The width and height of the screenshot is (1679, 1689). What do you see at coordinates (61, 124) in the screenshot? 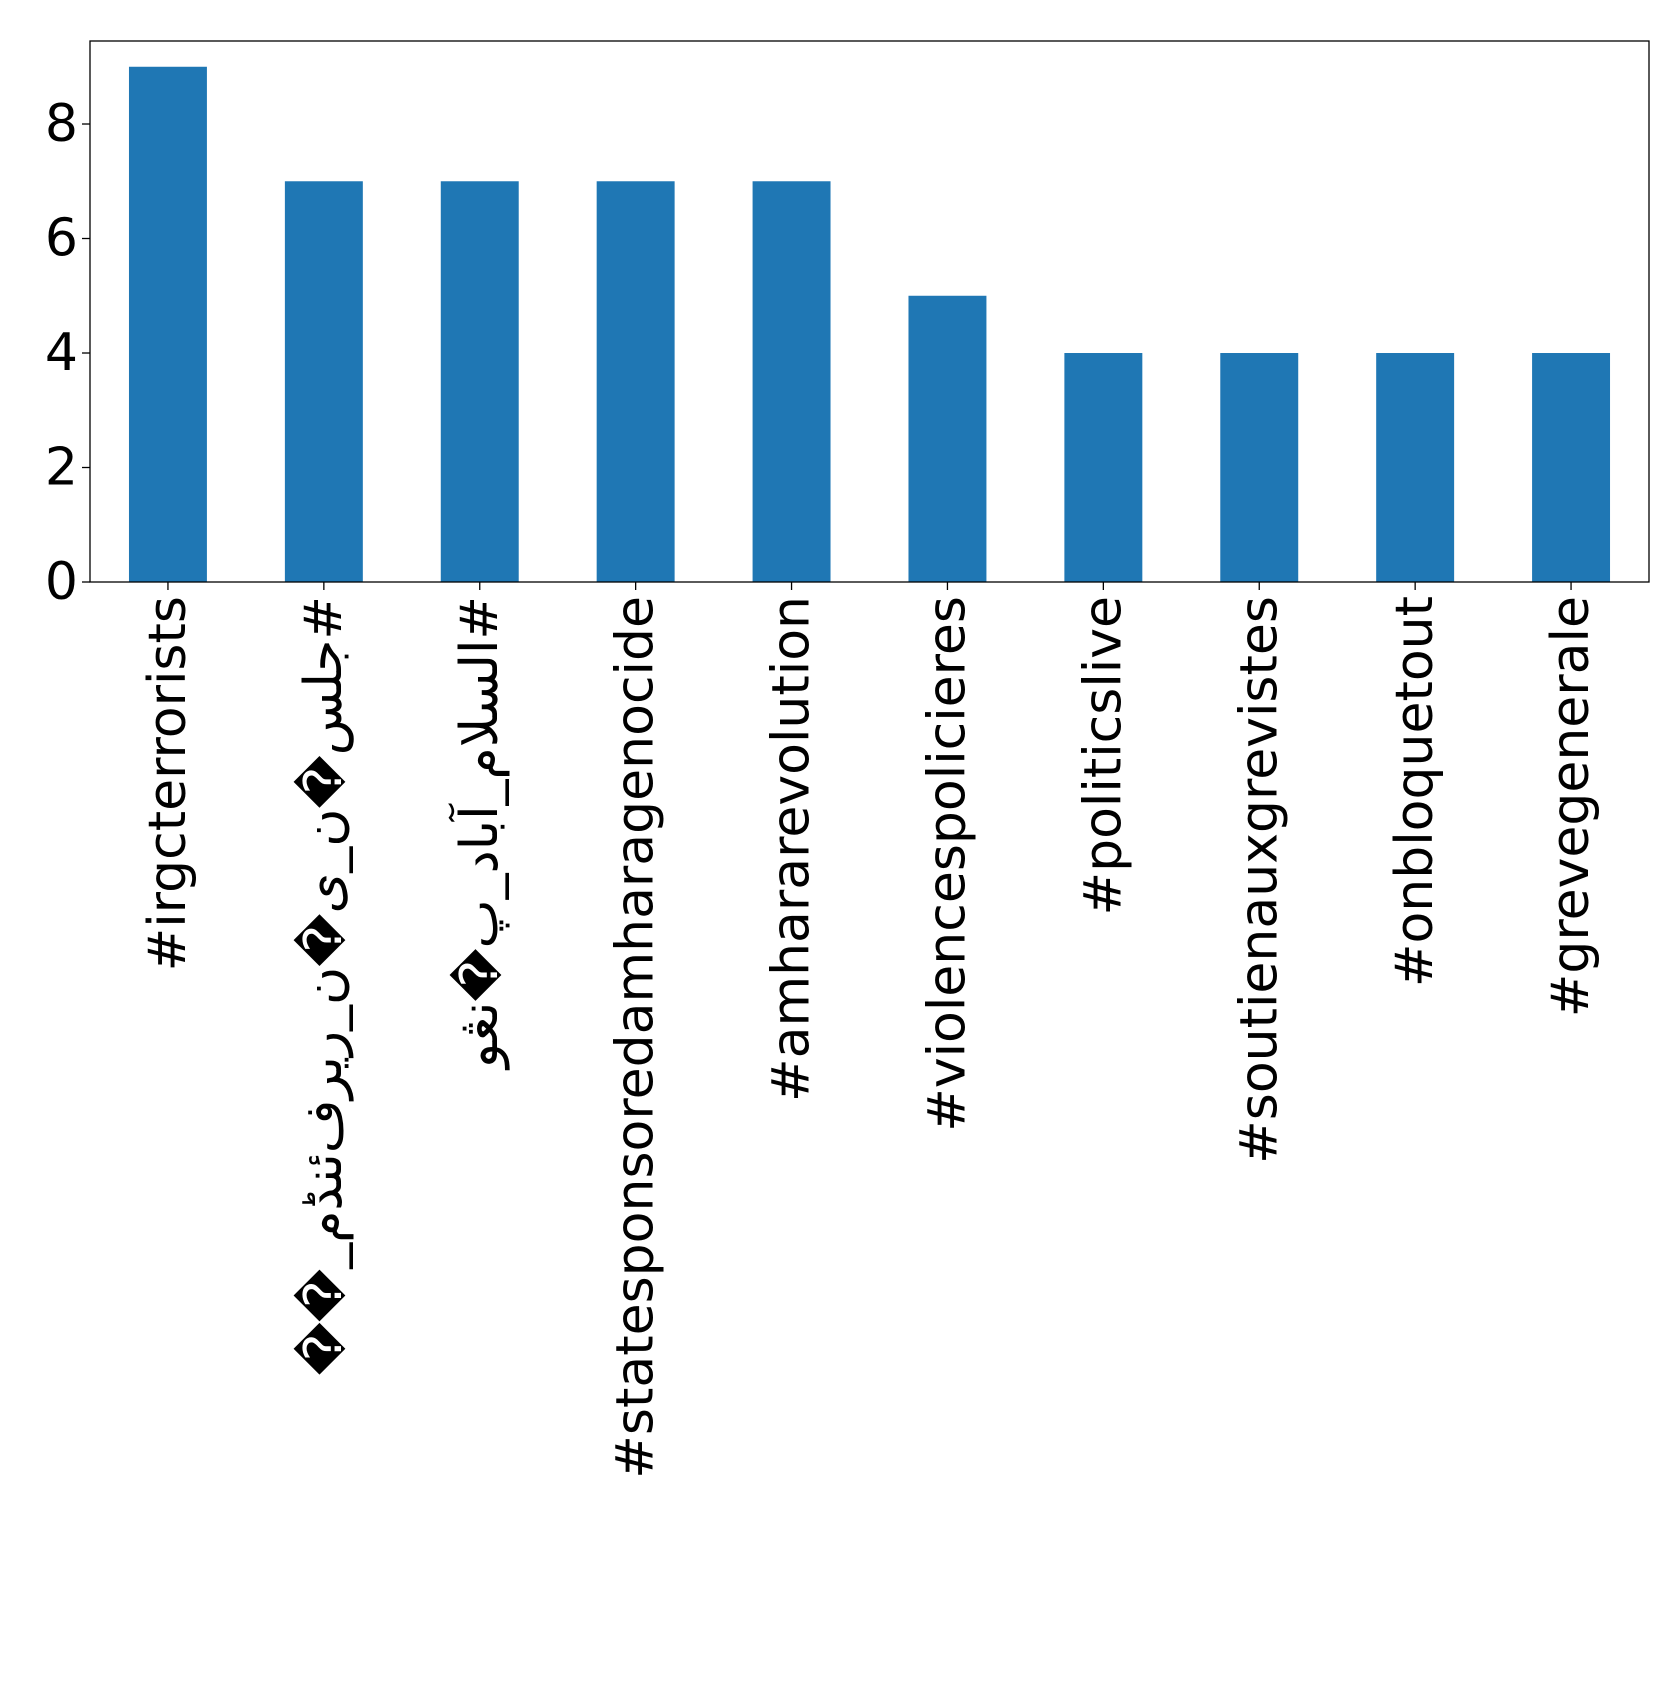
I see `y-tick-label: 8` at bounding box center [61, 124].